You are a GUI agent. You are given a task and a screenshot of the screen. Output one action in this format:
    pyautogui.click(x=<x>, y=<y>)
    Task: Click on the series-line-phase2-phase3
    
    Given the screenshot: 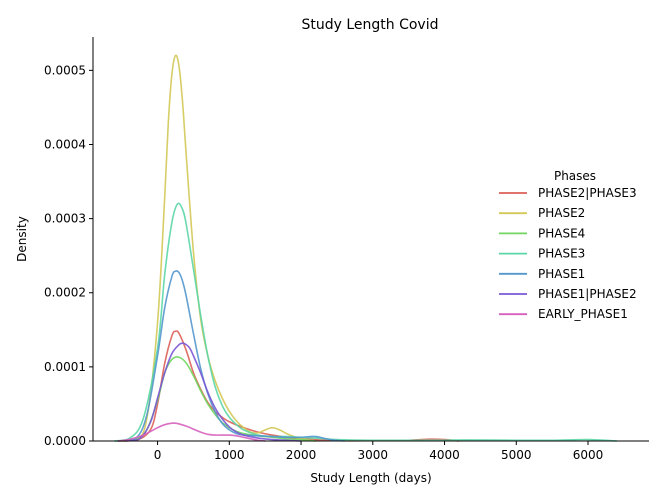 What is the action you would take?
    pyautogui.click(x=288, y=386)
    